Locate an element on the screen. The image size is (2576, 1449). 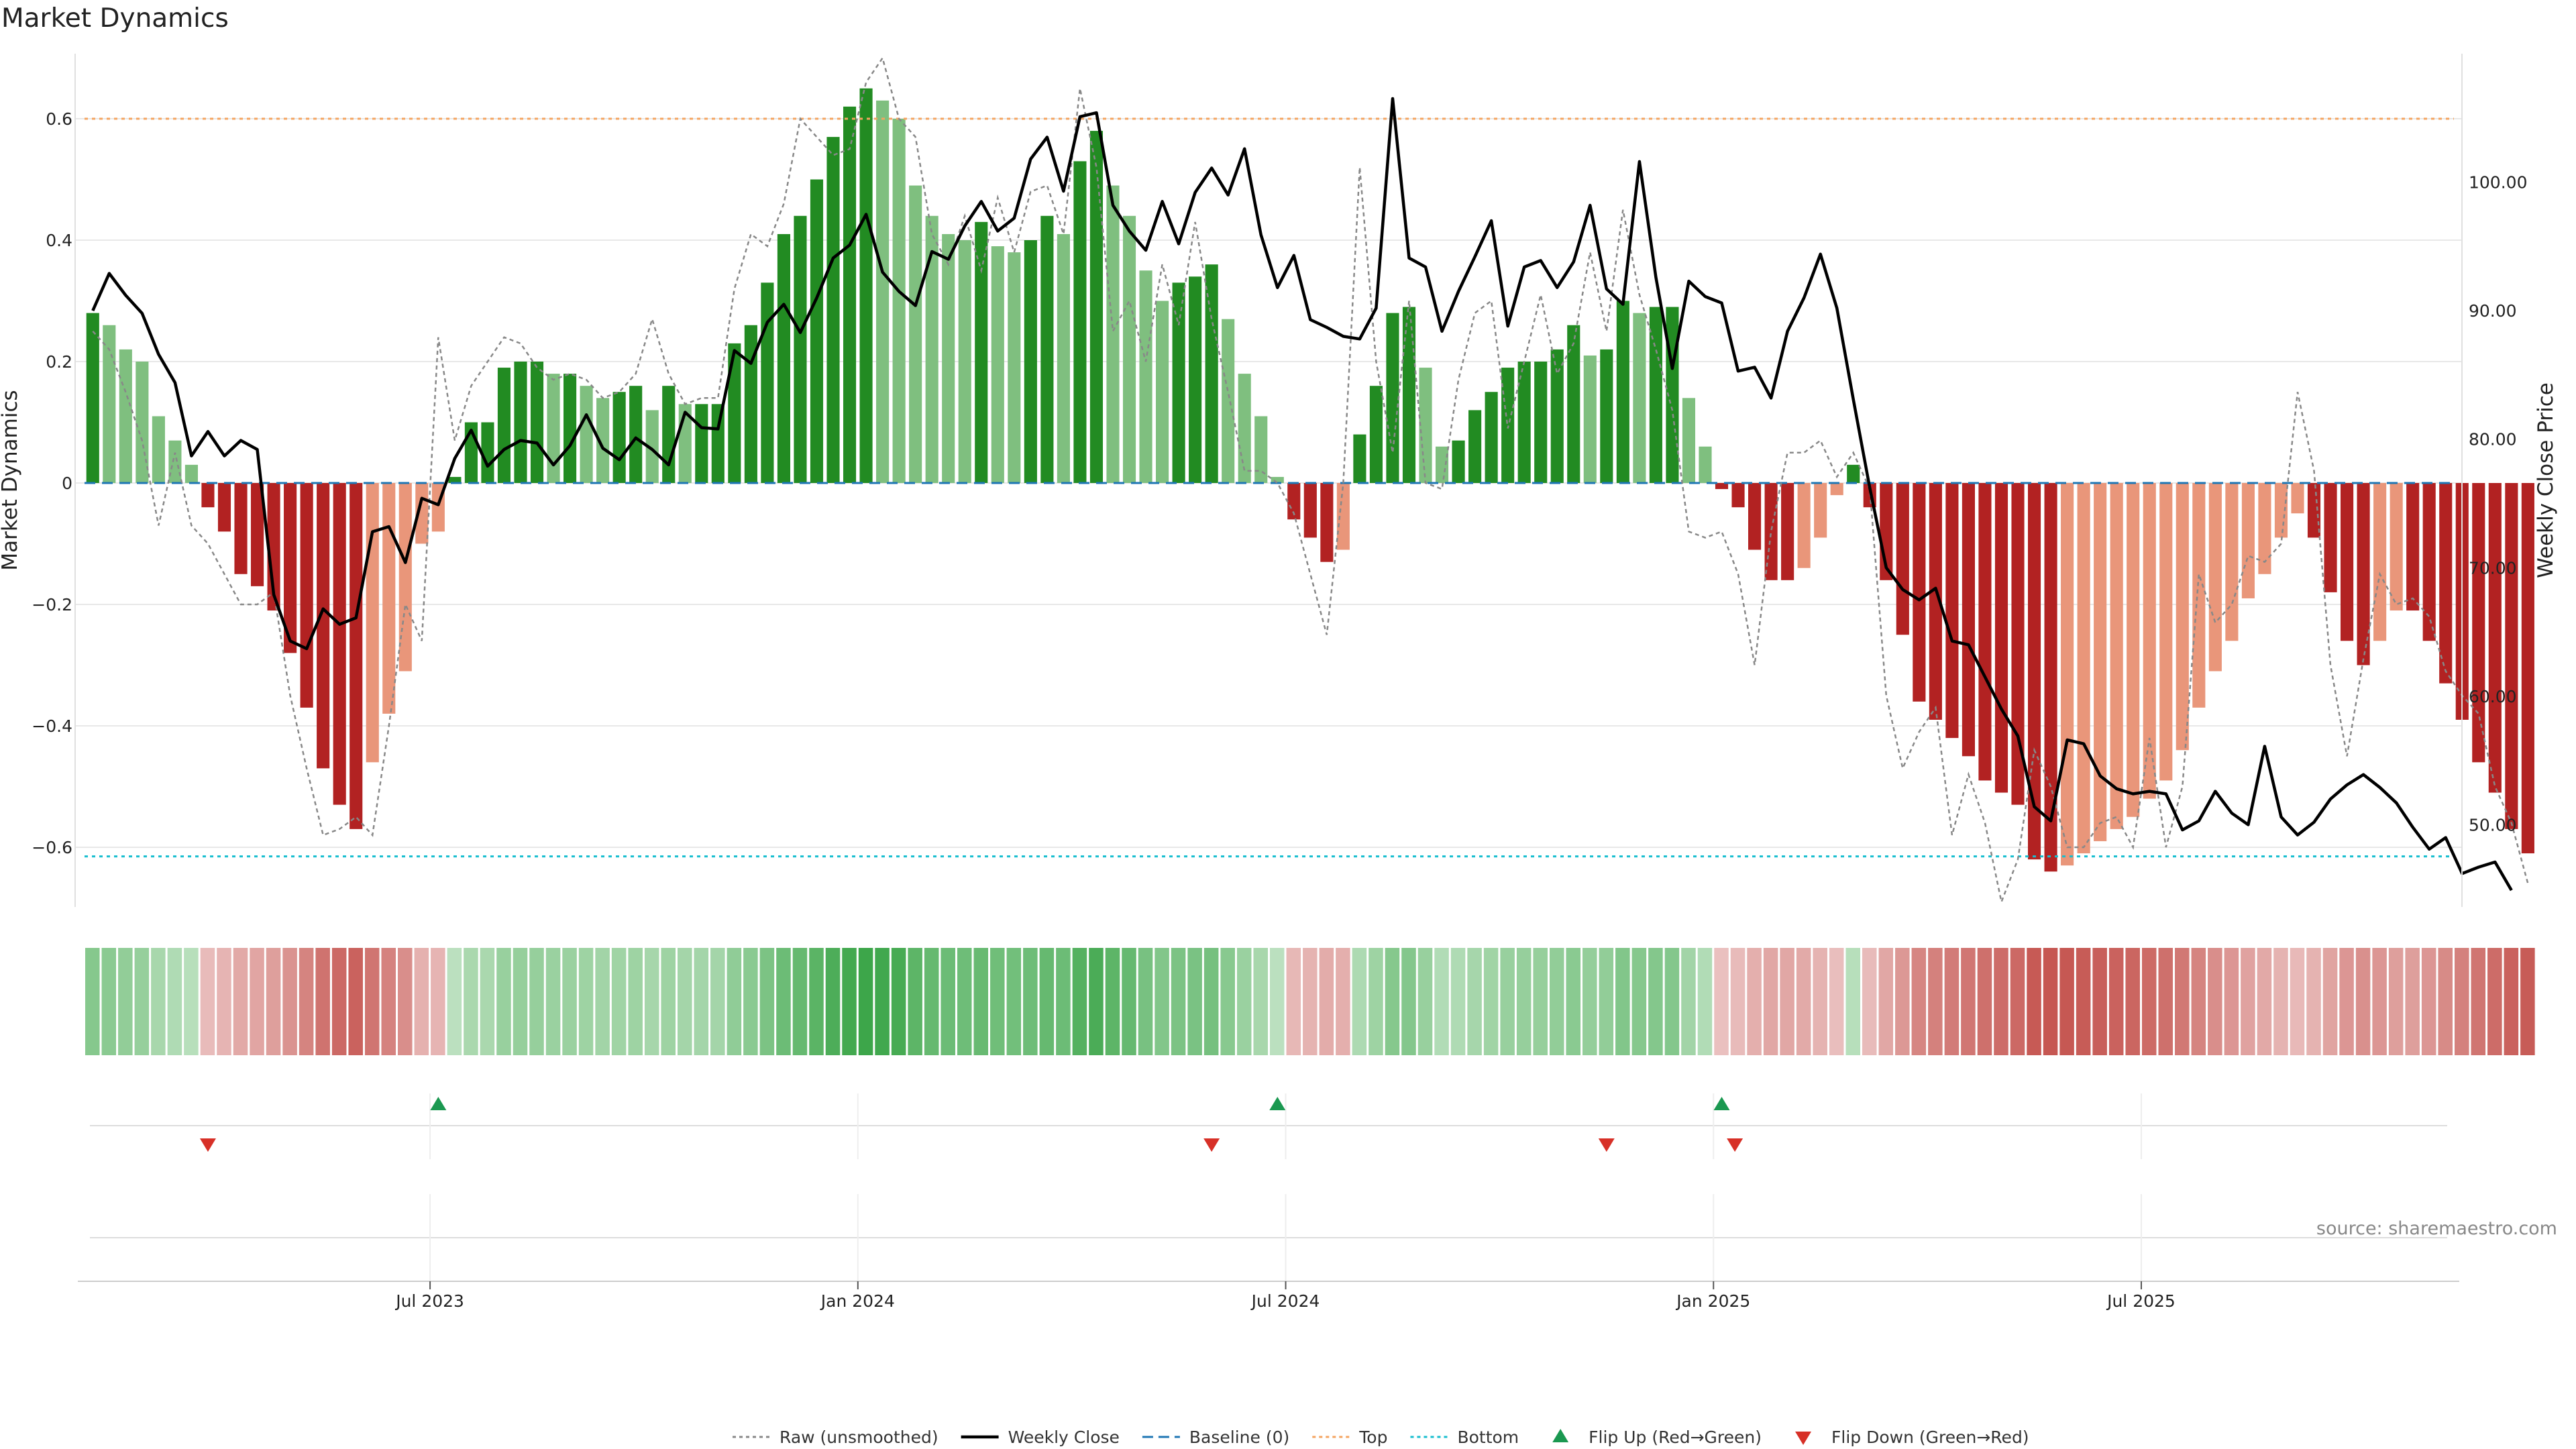
right-tick-label: 100.00 is located at coordinates (2498, 183).